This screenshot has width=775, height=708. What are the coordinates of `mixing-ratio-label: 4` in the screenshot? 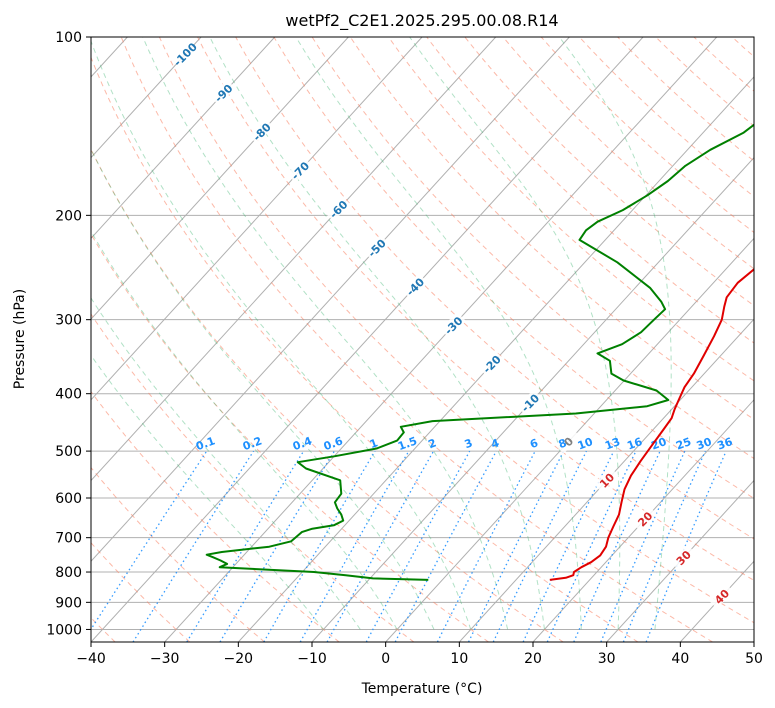 It's located at (495, 443).